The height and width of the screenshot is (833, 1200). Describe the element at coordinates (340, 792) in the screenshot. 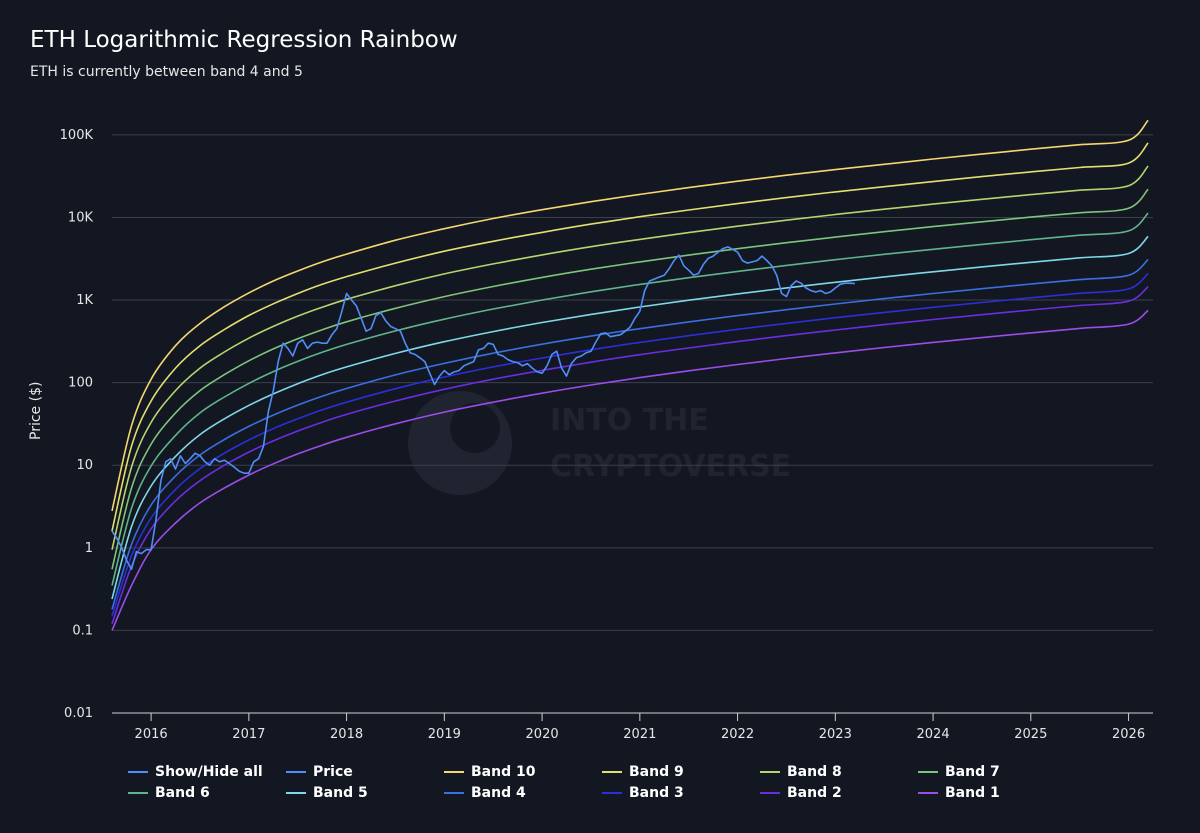

I see `legend-label: Band 5` at that location.